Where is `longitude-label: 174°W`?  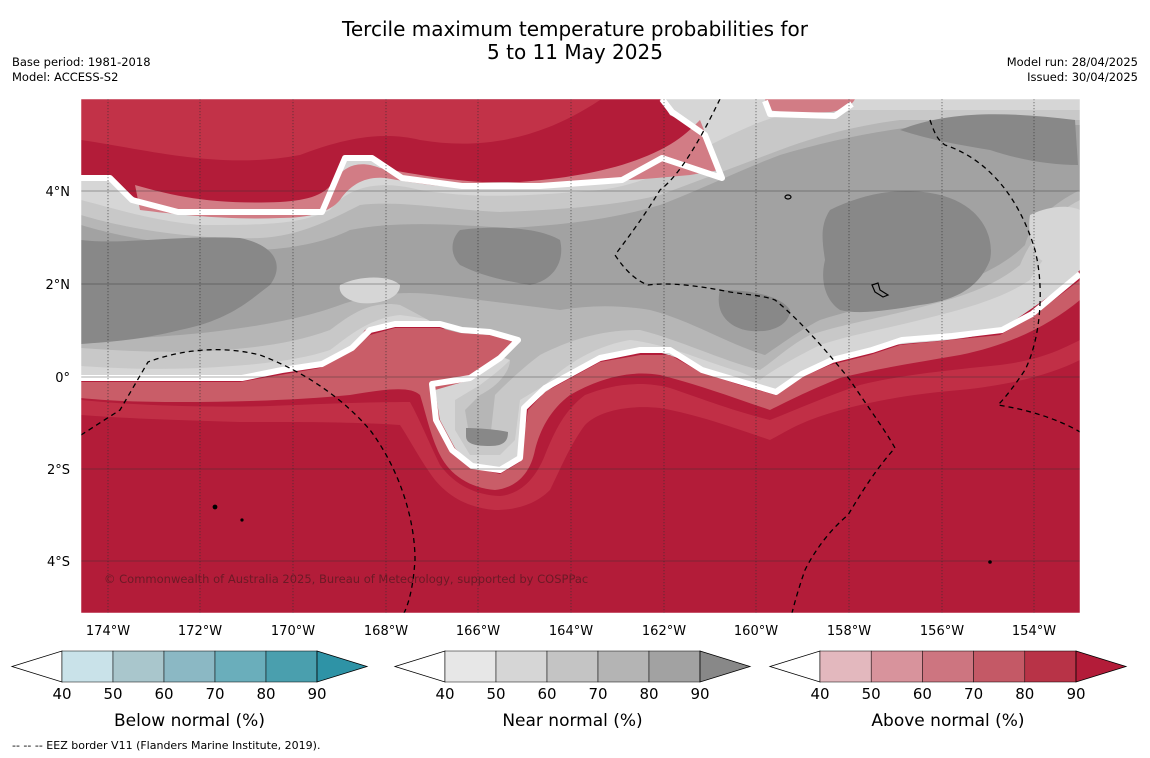 longitude-label: 174°W is located at coordinates (108, 631).